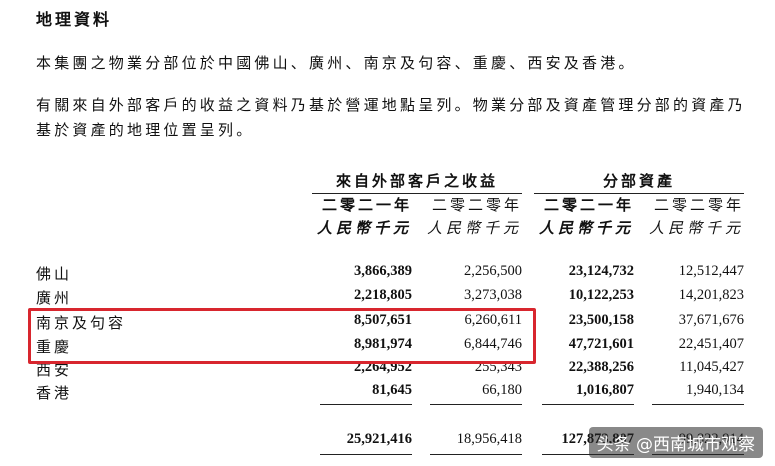 This screenshot has width=775, height=466. I want to click on highlight-box, so click(282, 336).